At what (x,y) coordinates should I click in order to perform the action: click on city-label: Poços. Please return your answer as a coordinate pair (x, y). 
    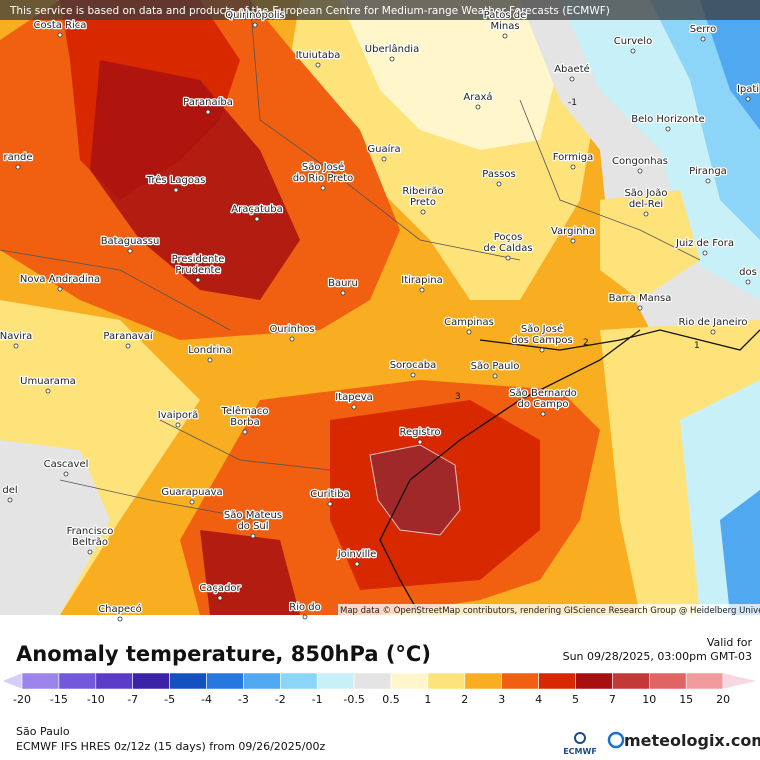
    Looking at the image, I should click on (508, 237).